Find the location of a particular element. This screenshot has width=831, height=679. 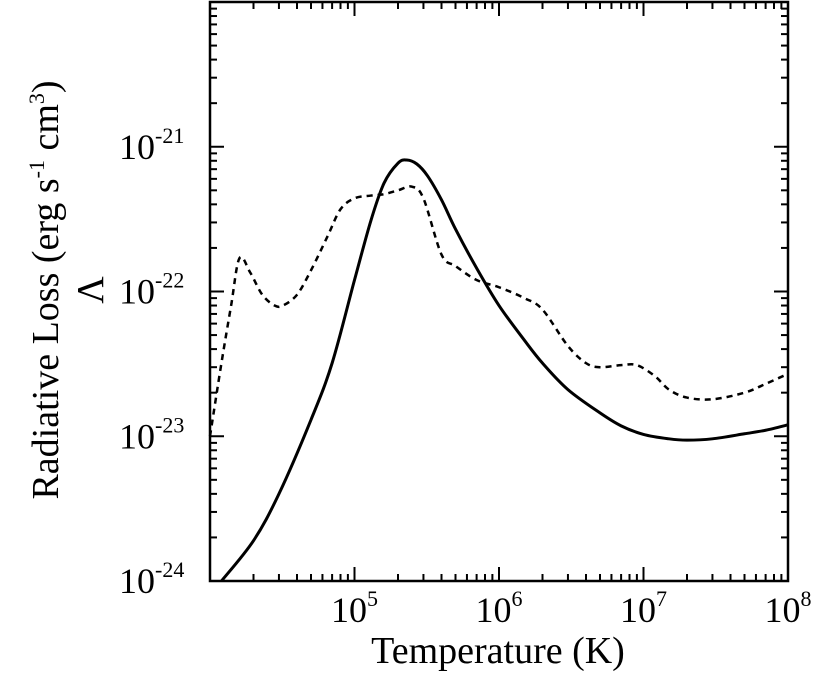

x-tick-labels: 10⁵ 10⁶ 10⁷ 10⁸ is located at coordinates (571, 608).